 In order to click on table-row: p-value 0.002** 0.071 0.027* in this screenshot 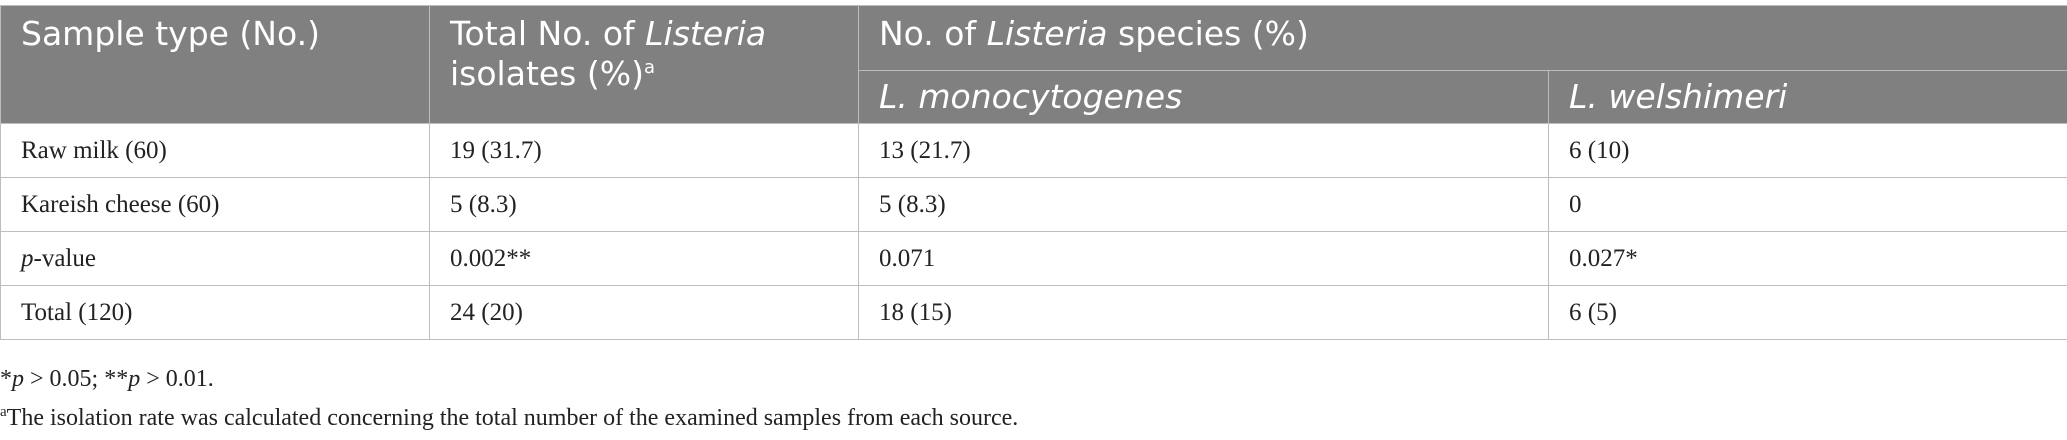, I will do `click(1034, 259)`.